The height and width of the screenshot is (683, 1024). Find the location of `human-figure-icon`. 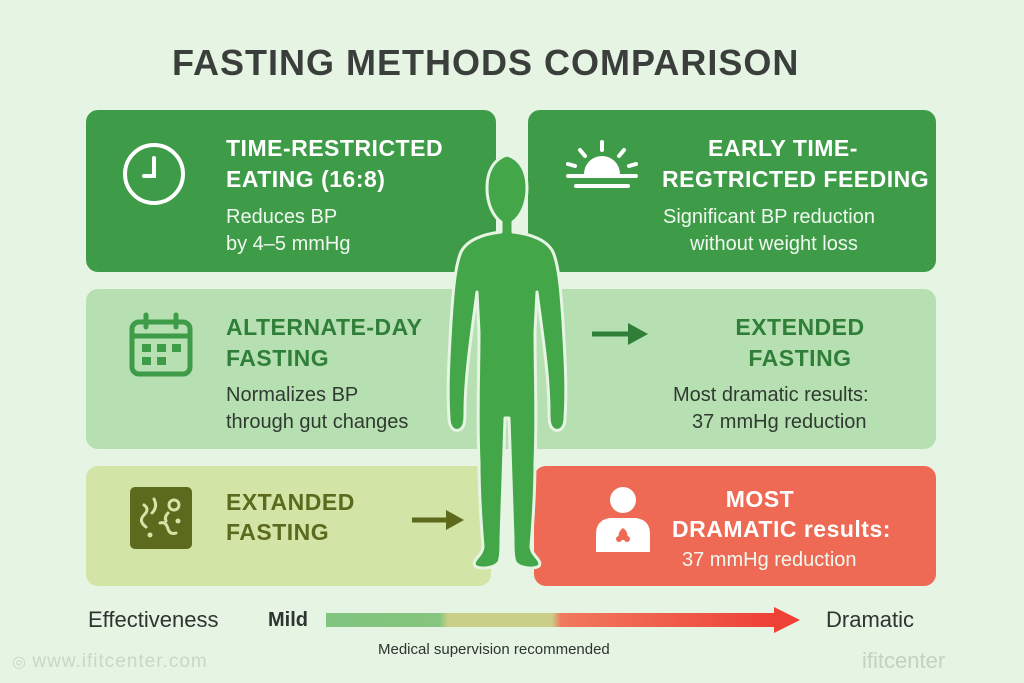

human-figure-icon is located at coordinates (507, 361).